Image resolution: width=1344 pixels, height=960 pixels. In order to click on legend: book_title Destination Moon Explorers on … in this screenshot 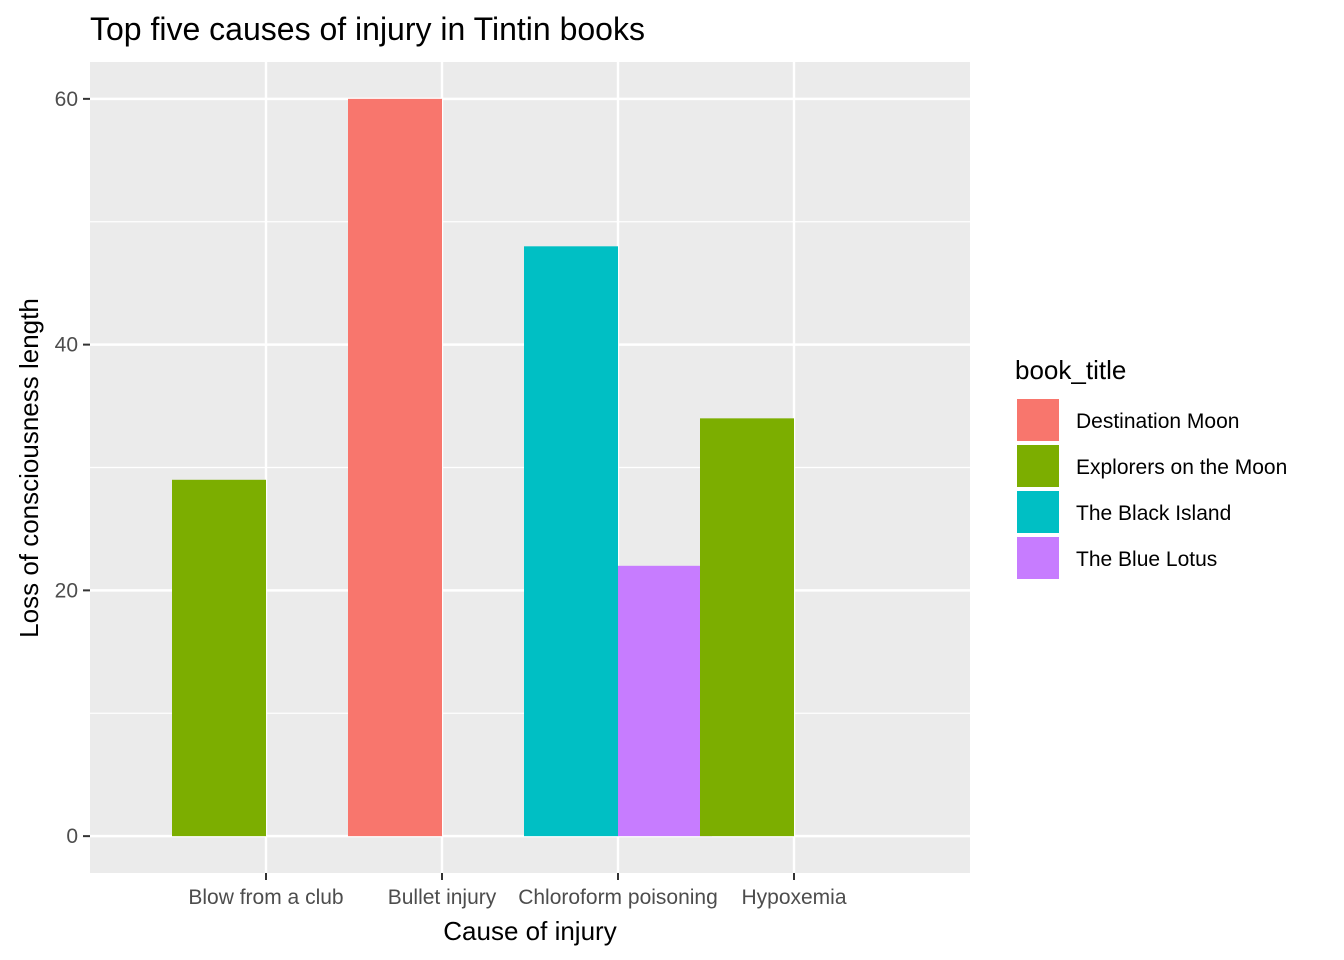, I will do `click(1151, 468)`.